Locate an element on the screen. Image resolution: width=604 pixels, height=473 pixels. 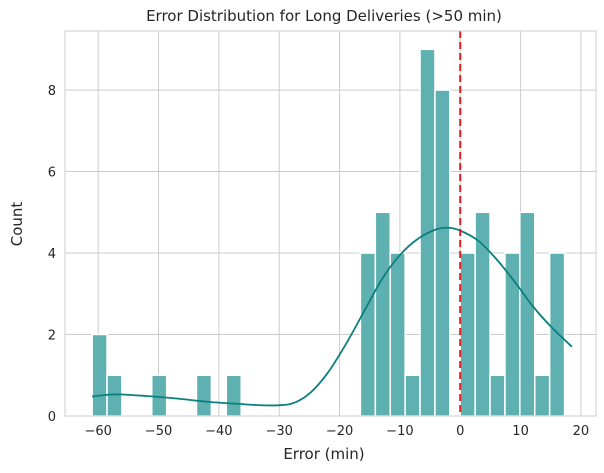
x-tick-label: −40 is located at coordinates (218, 431).